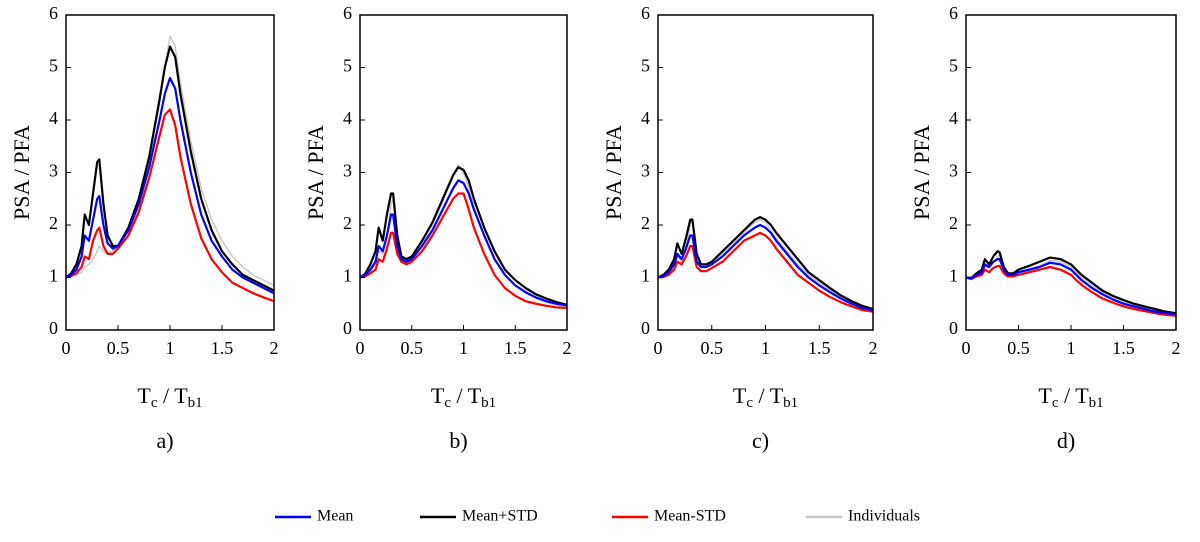  Describe the element at coordinates (884, 516) in the screenshot. I see `legend-label: Individuals` at that location.